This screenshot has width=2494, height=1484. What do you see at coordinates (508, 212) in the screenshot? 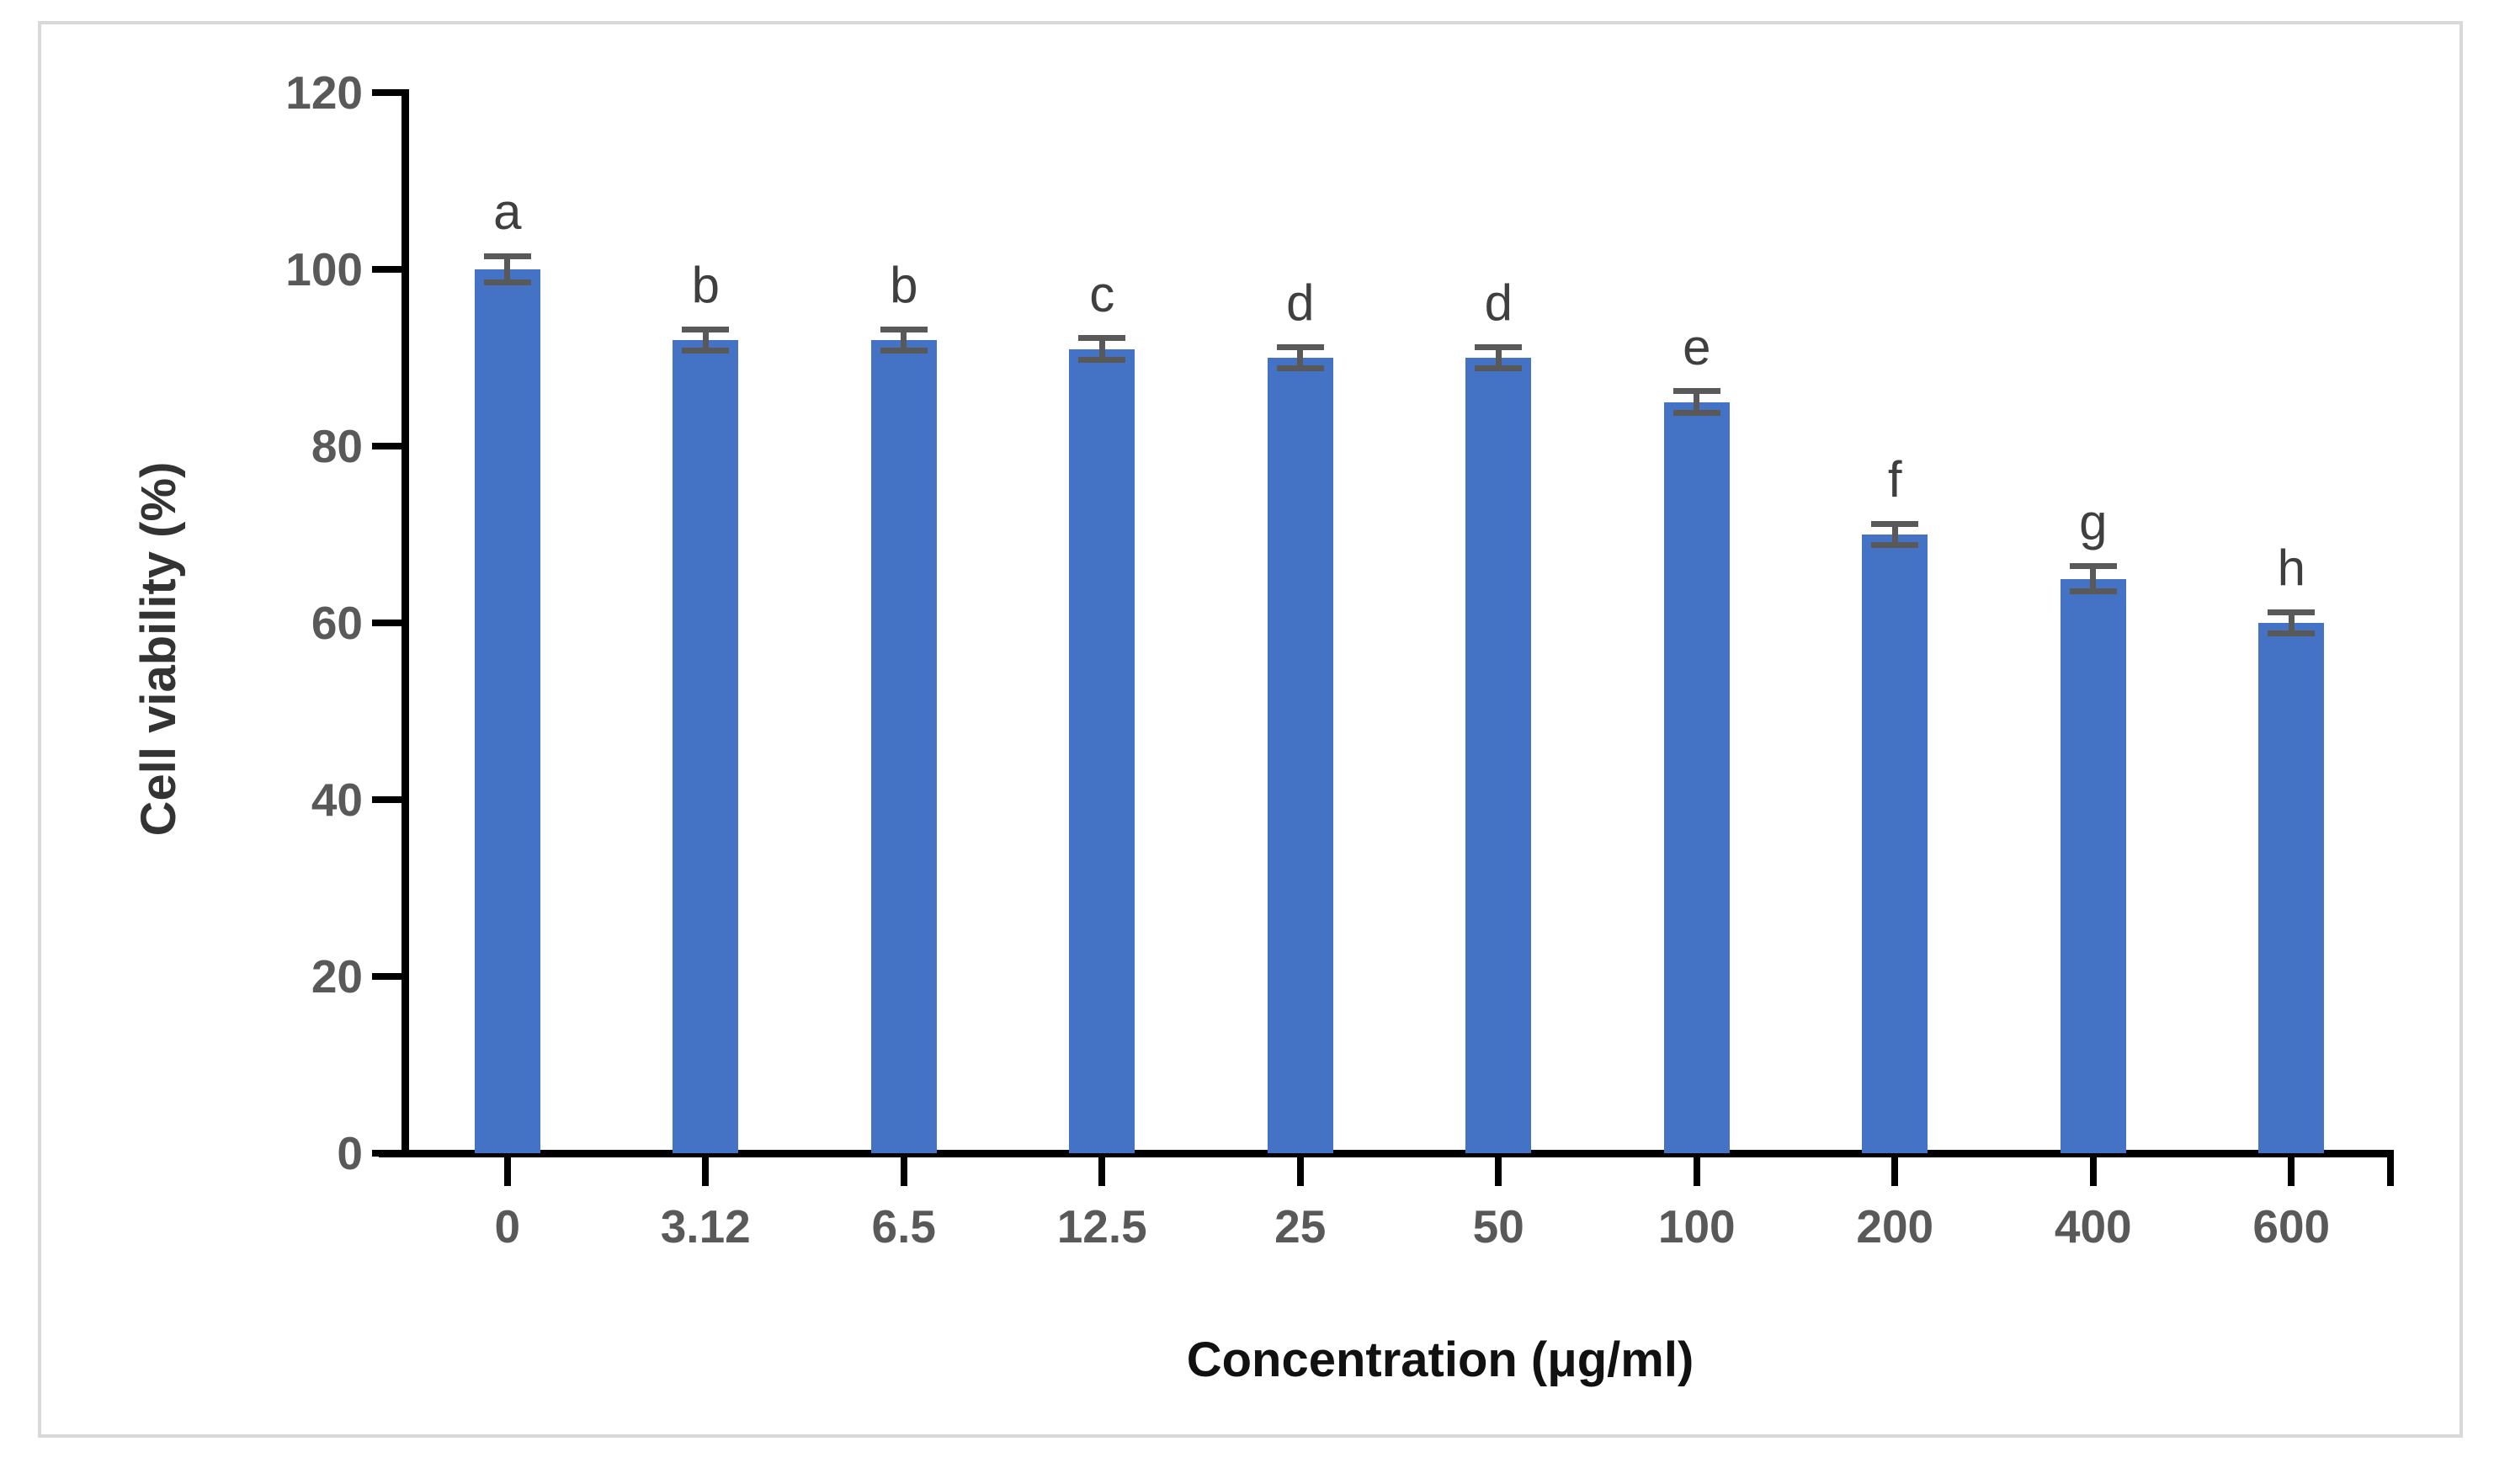
I see `significance-letter: a` at bounding box center [508, 212].